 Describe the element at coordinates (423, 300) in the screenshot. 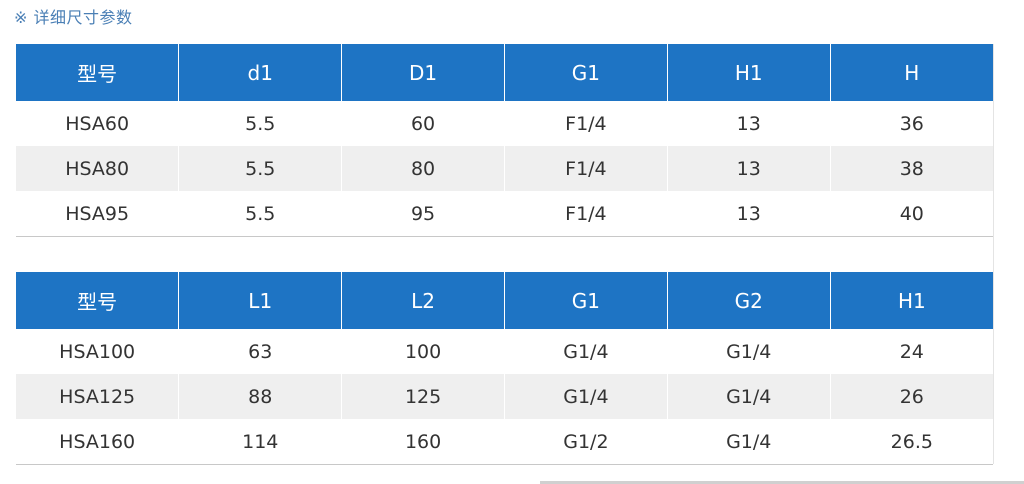

I see `header-cell-L2: L2` at that location.